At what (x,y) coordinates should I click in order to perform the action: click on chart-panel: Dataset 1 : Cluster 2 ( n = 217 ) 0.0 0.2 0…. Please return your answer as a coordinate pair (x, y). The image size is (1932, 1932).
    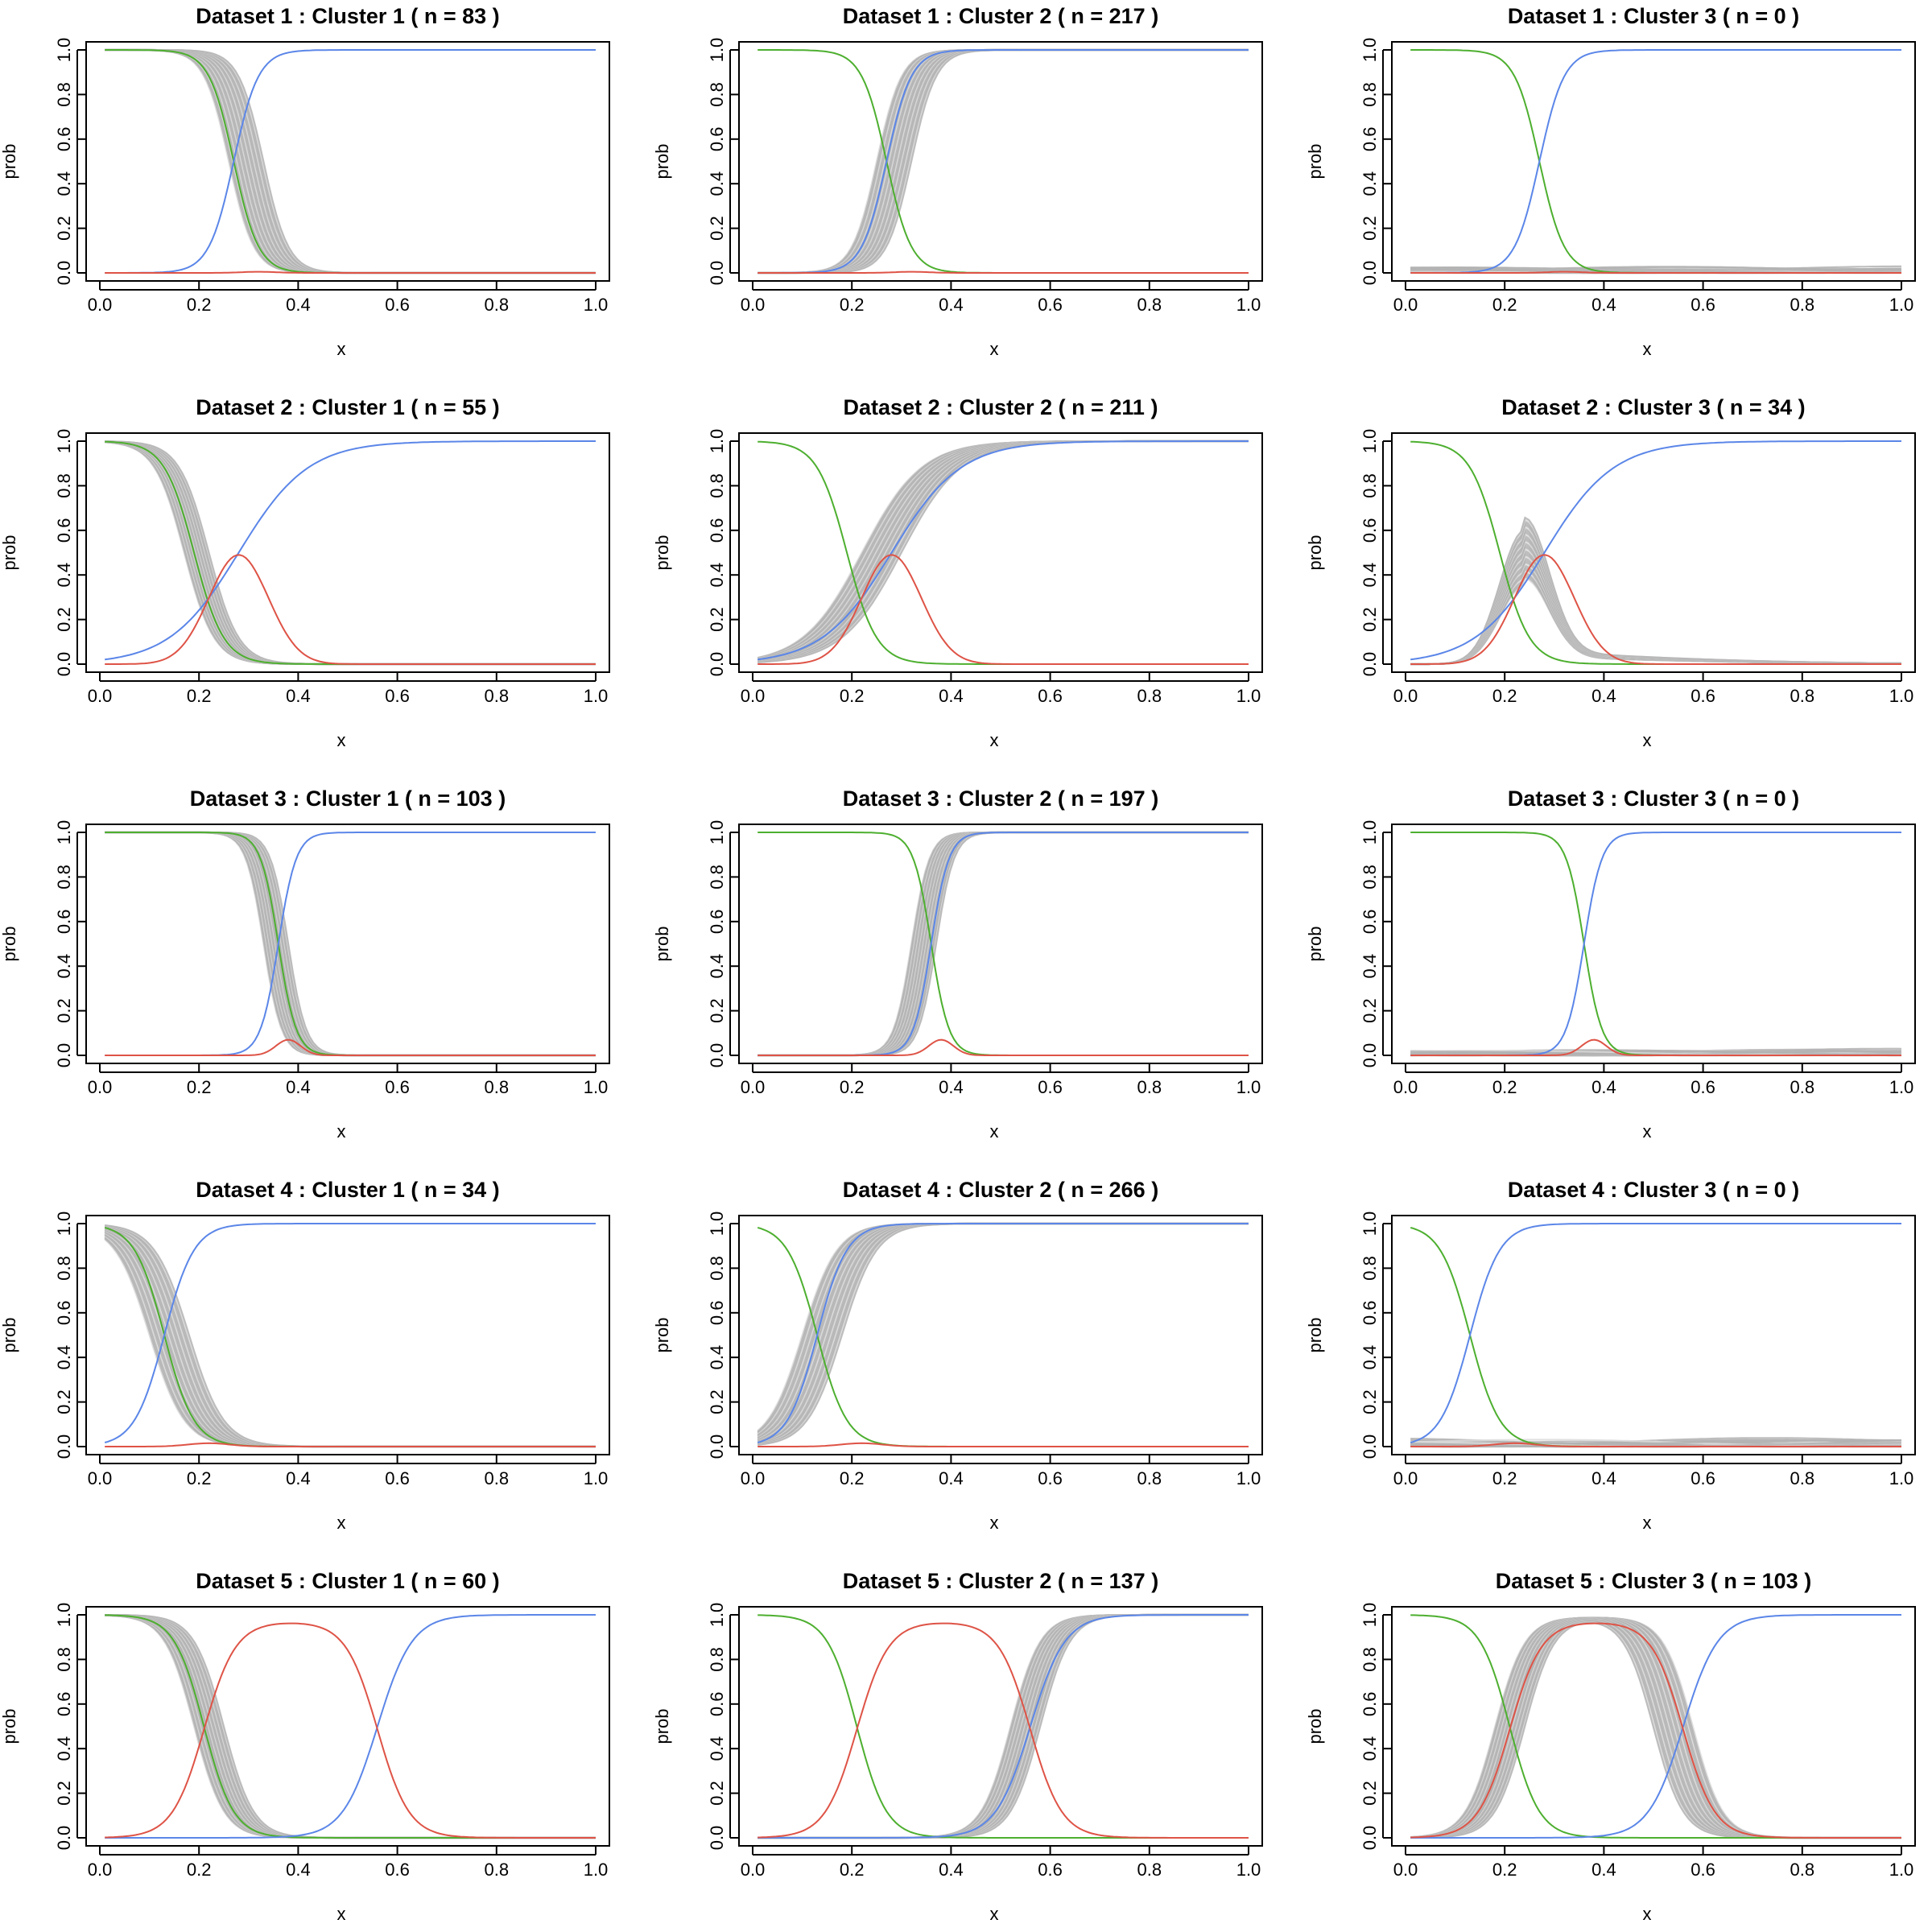
    Looking at the image, I should click on (957, 181).